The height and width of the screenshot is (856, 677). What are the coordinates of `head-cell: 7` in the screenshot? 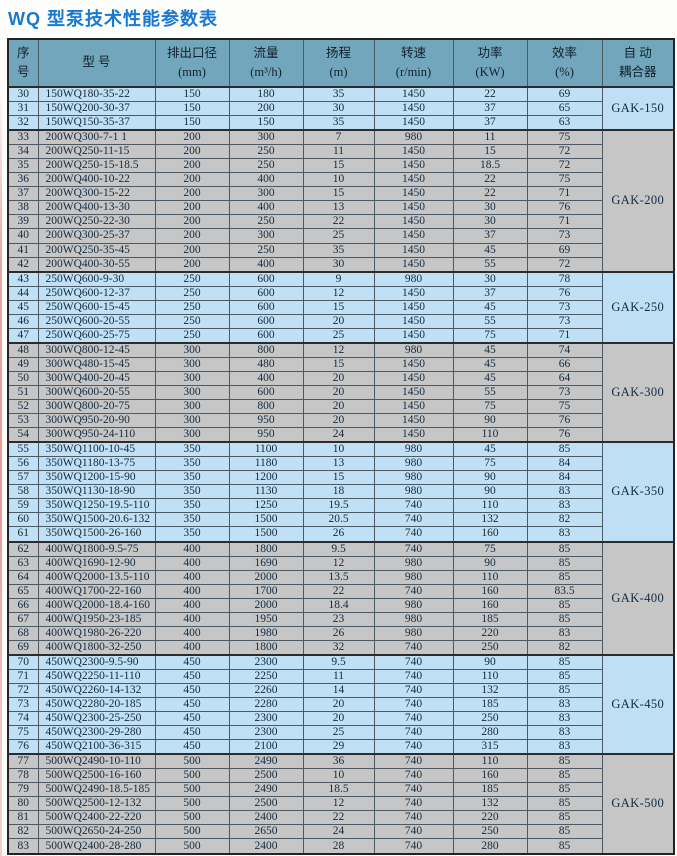 It's located at (338, 137).